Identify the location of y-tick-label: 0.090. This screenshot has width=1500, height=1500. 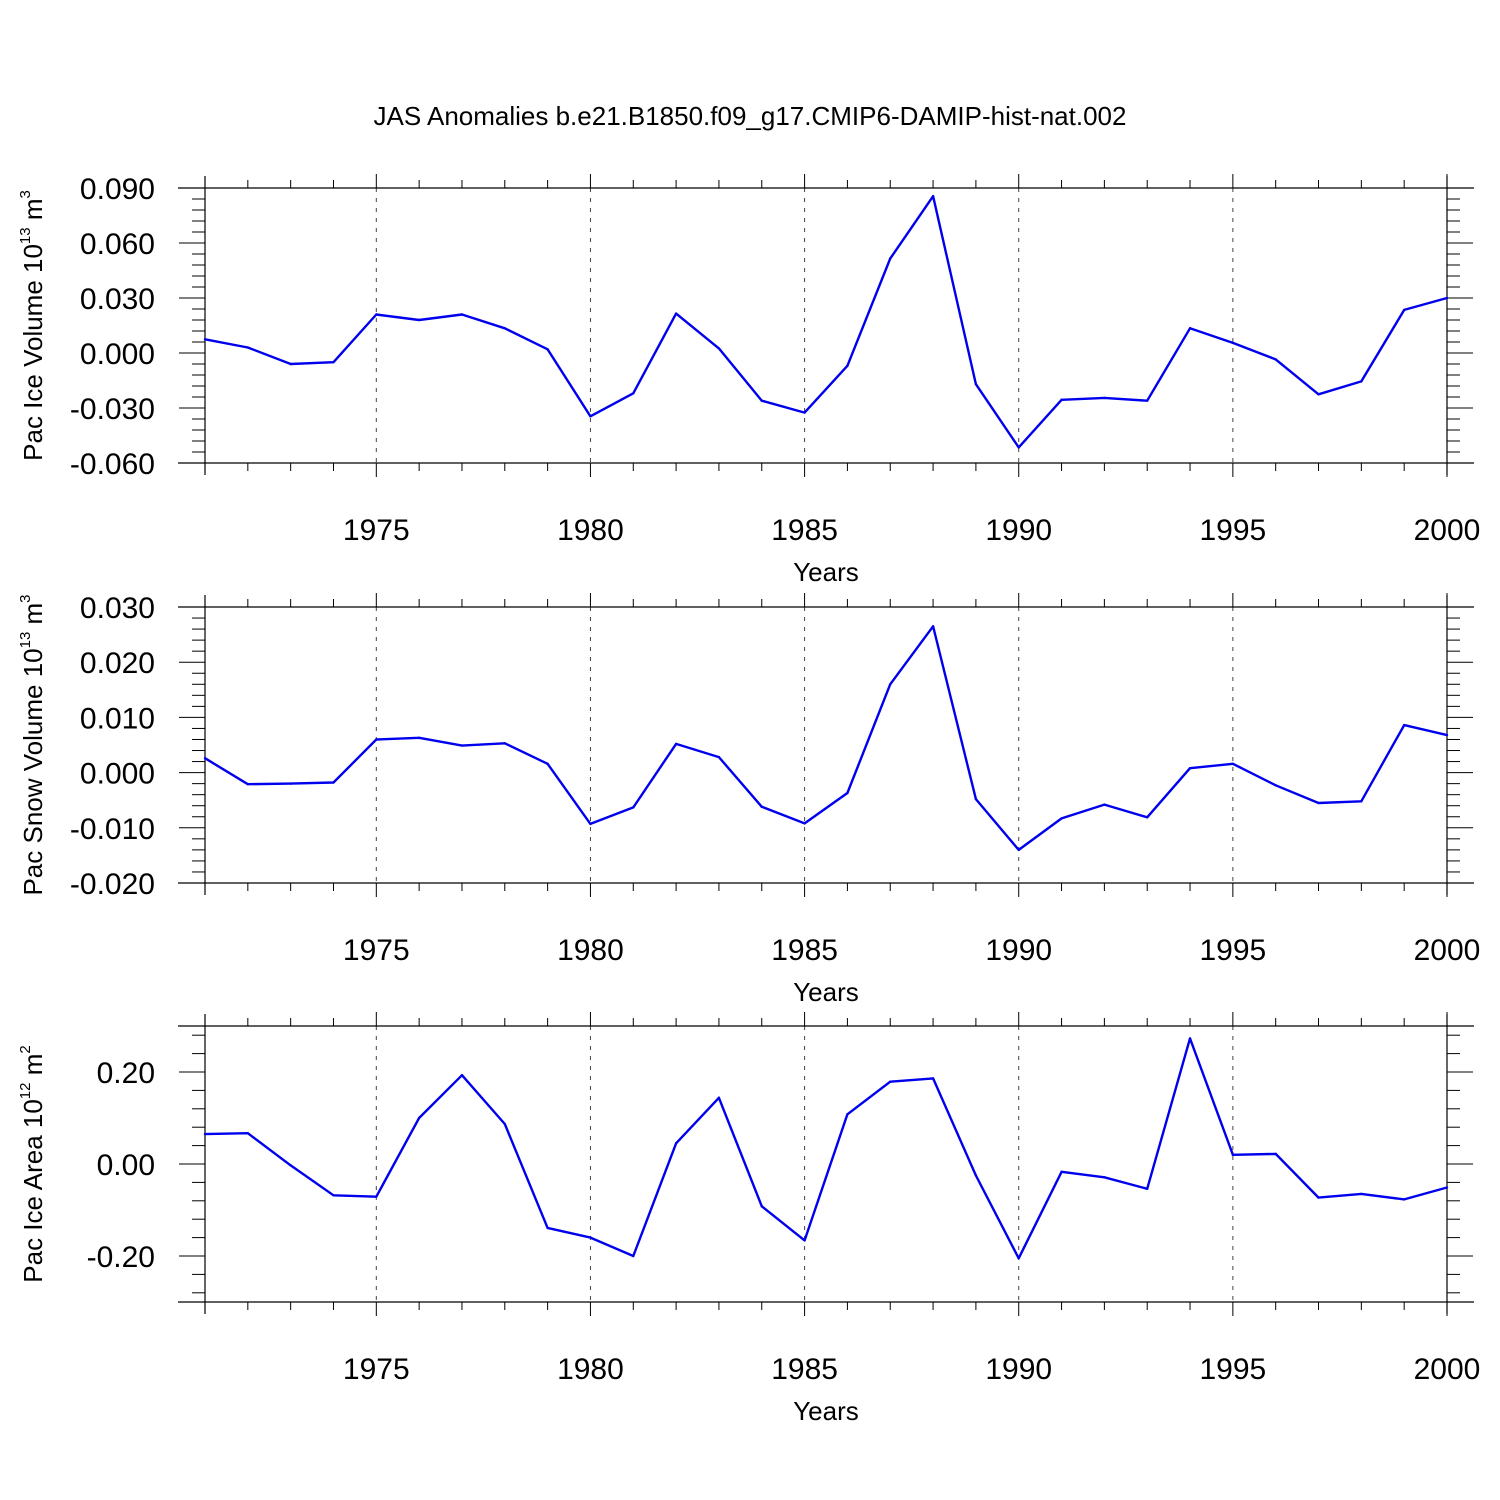
(117, 189).